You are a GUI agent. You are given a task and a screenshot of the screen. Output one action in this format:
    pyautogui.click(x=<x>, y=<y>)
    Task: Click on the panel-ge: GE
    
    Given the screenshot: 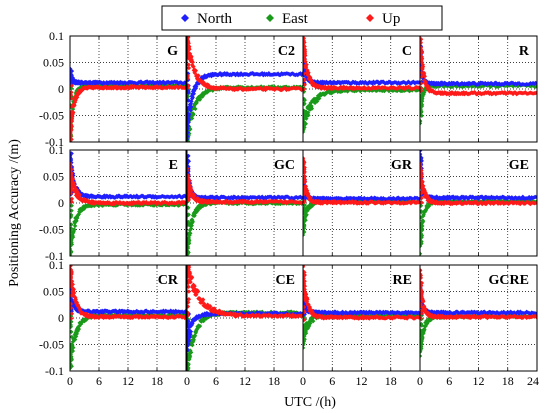 What is the action you would take?
    pyautogui.click(x=478, y=203)
    